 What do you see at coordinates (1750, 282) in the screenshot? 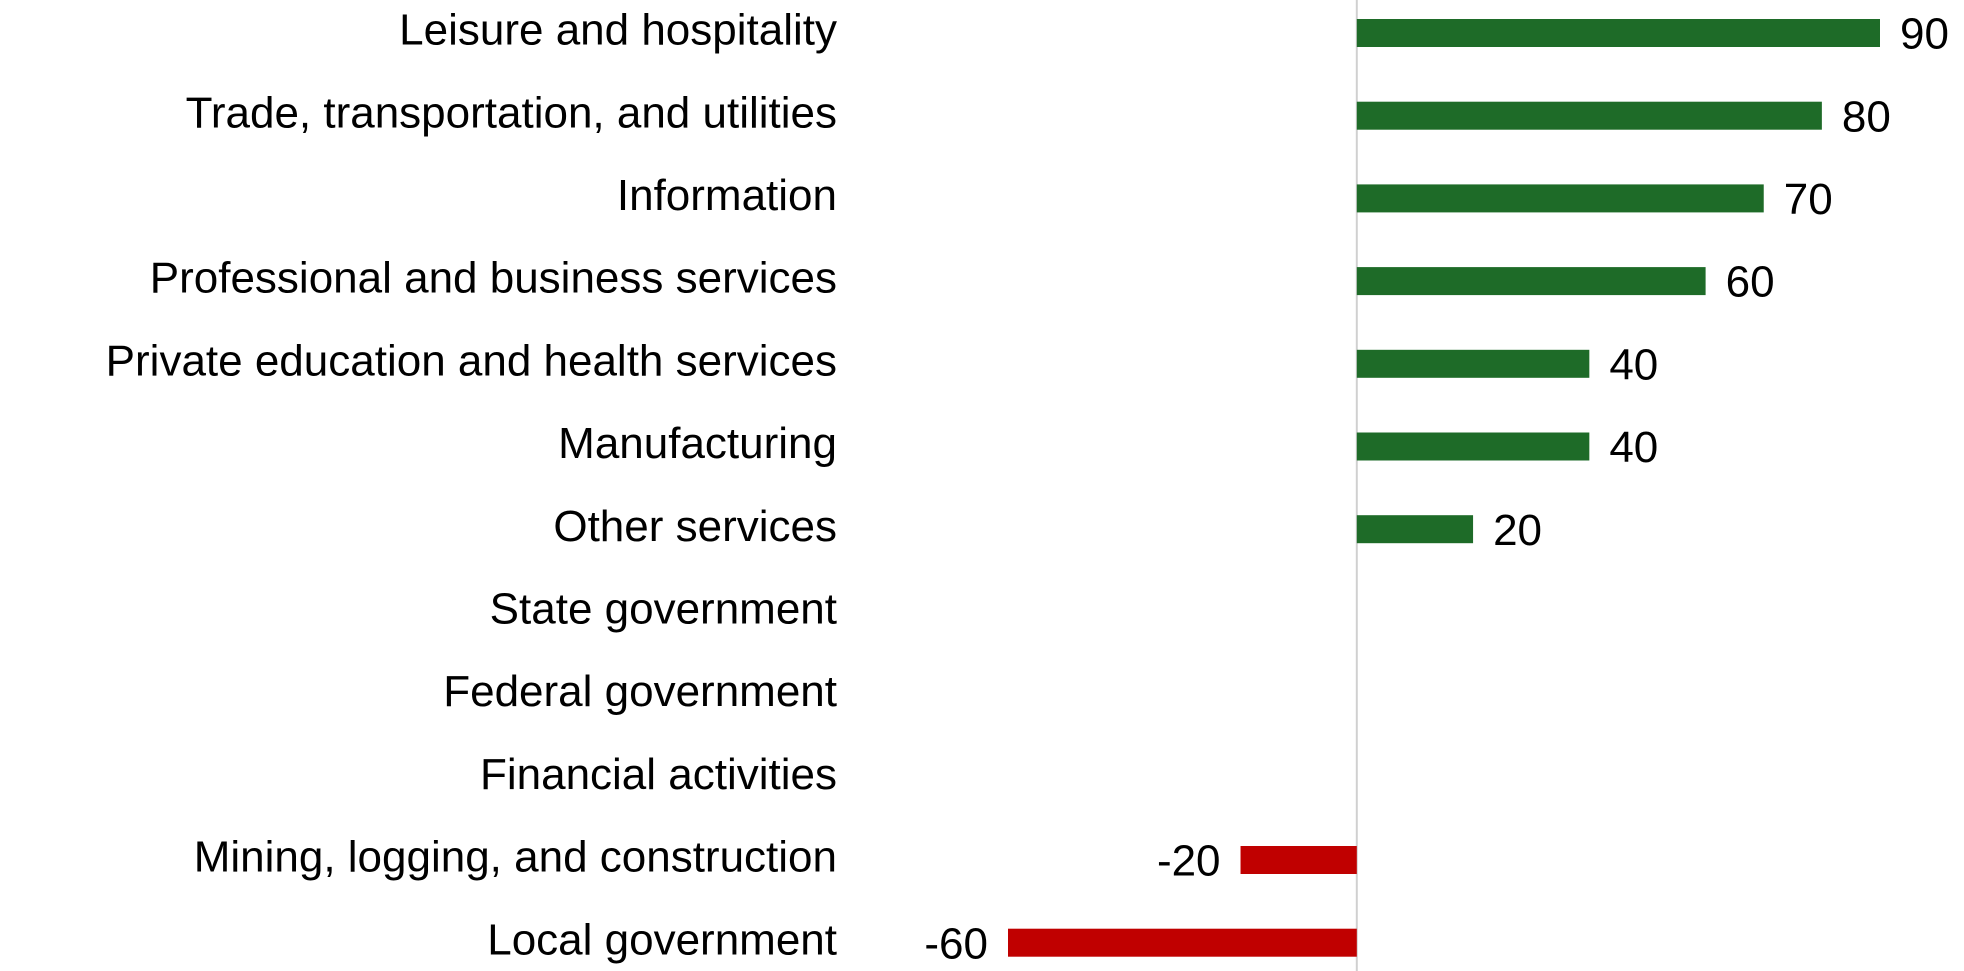
I see `data-label: 60` at bounding box center [1750, 282].